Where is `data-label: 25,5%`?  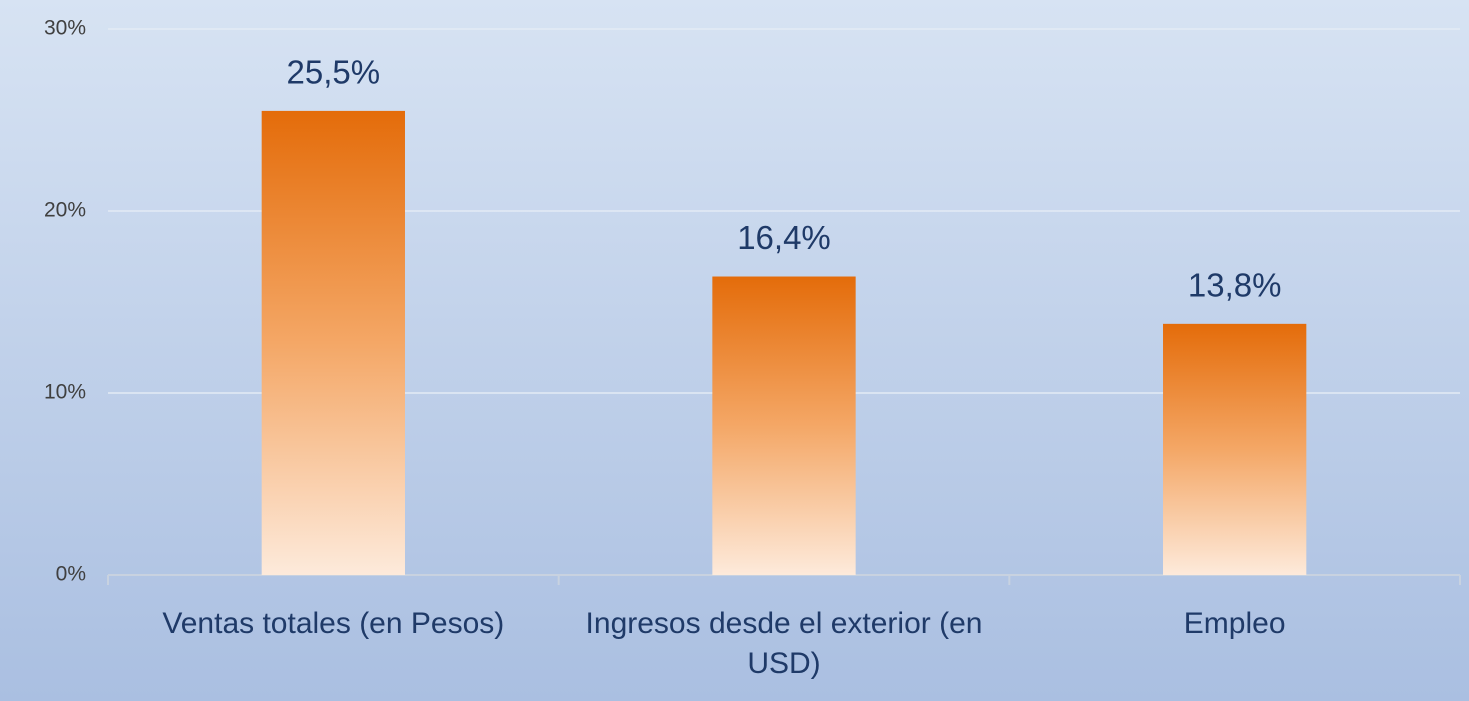 data-label: 25,5% is located at coordinates (334, 72).